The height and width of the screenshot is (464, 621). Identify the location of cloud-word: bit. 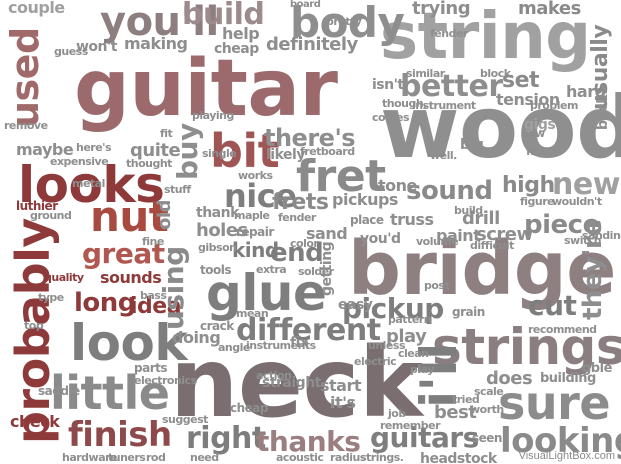
(245, 151).